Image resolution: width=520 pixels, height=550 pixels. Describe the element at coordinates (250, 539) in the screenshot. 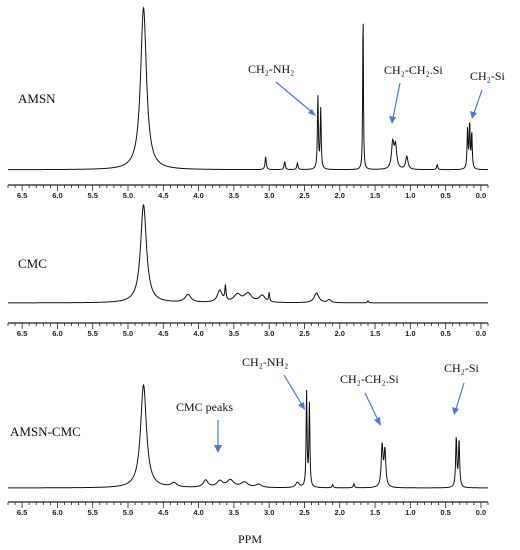

I see `x-axis-title: PPM` at that location.